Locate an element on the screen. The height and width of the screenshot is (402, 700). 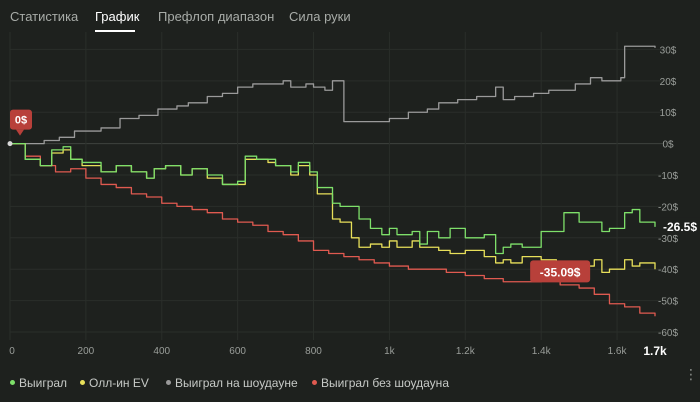
y-tick-label: 10$ is located at coordinates (668, 113).